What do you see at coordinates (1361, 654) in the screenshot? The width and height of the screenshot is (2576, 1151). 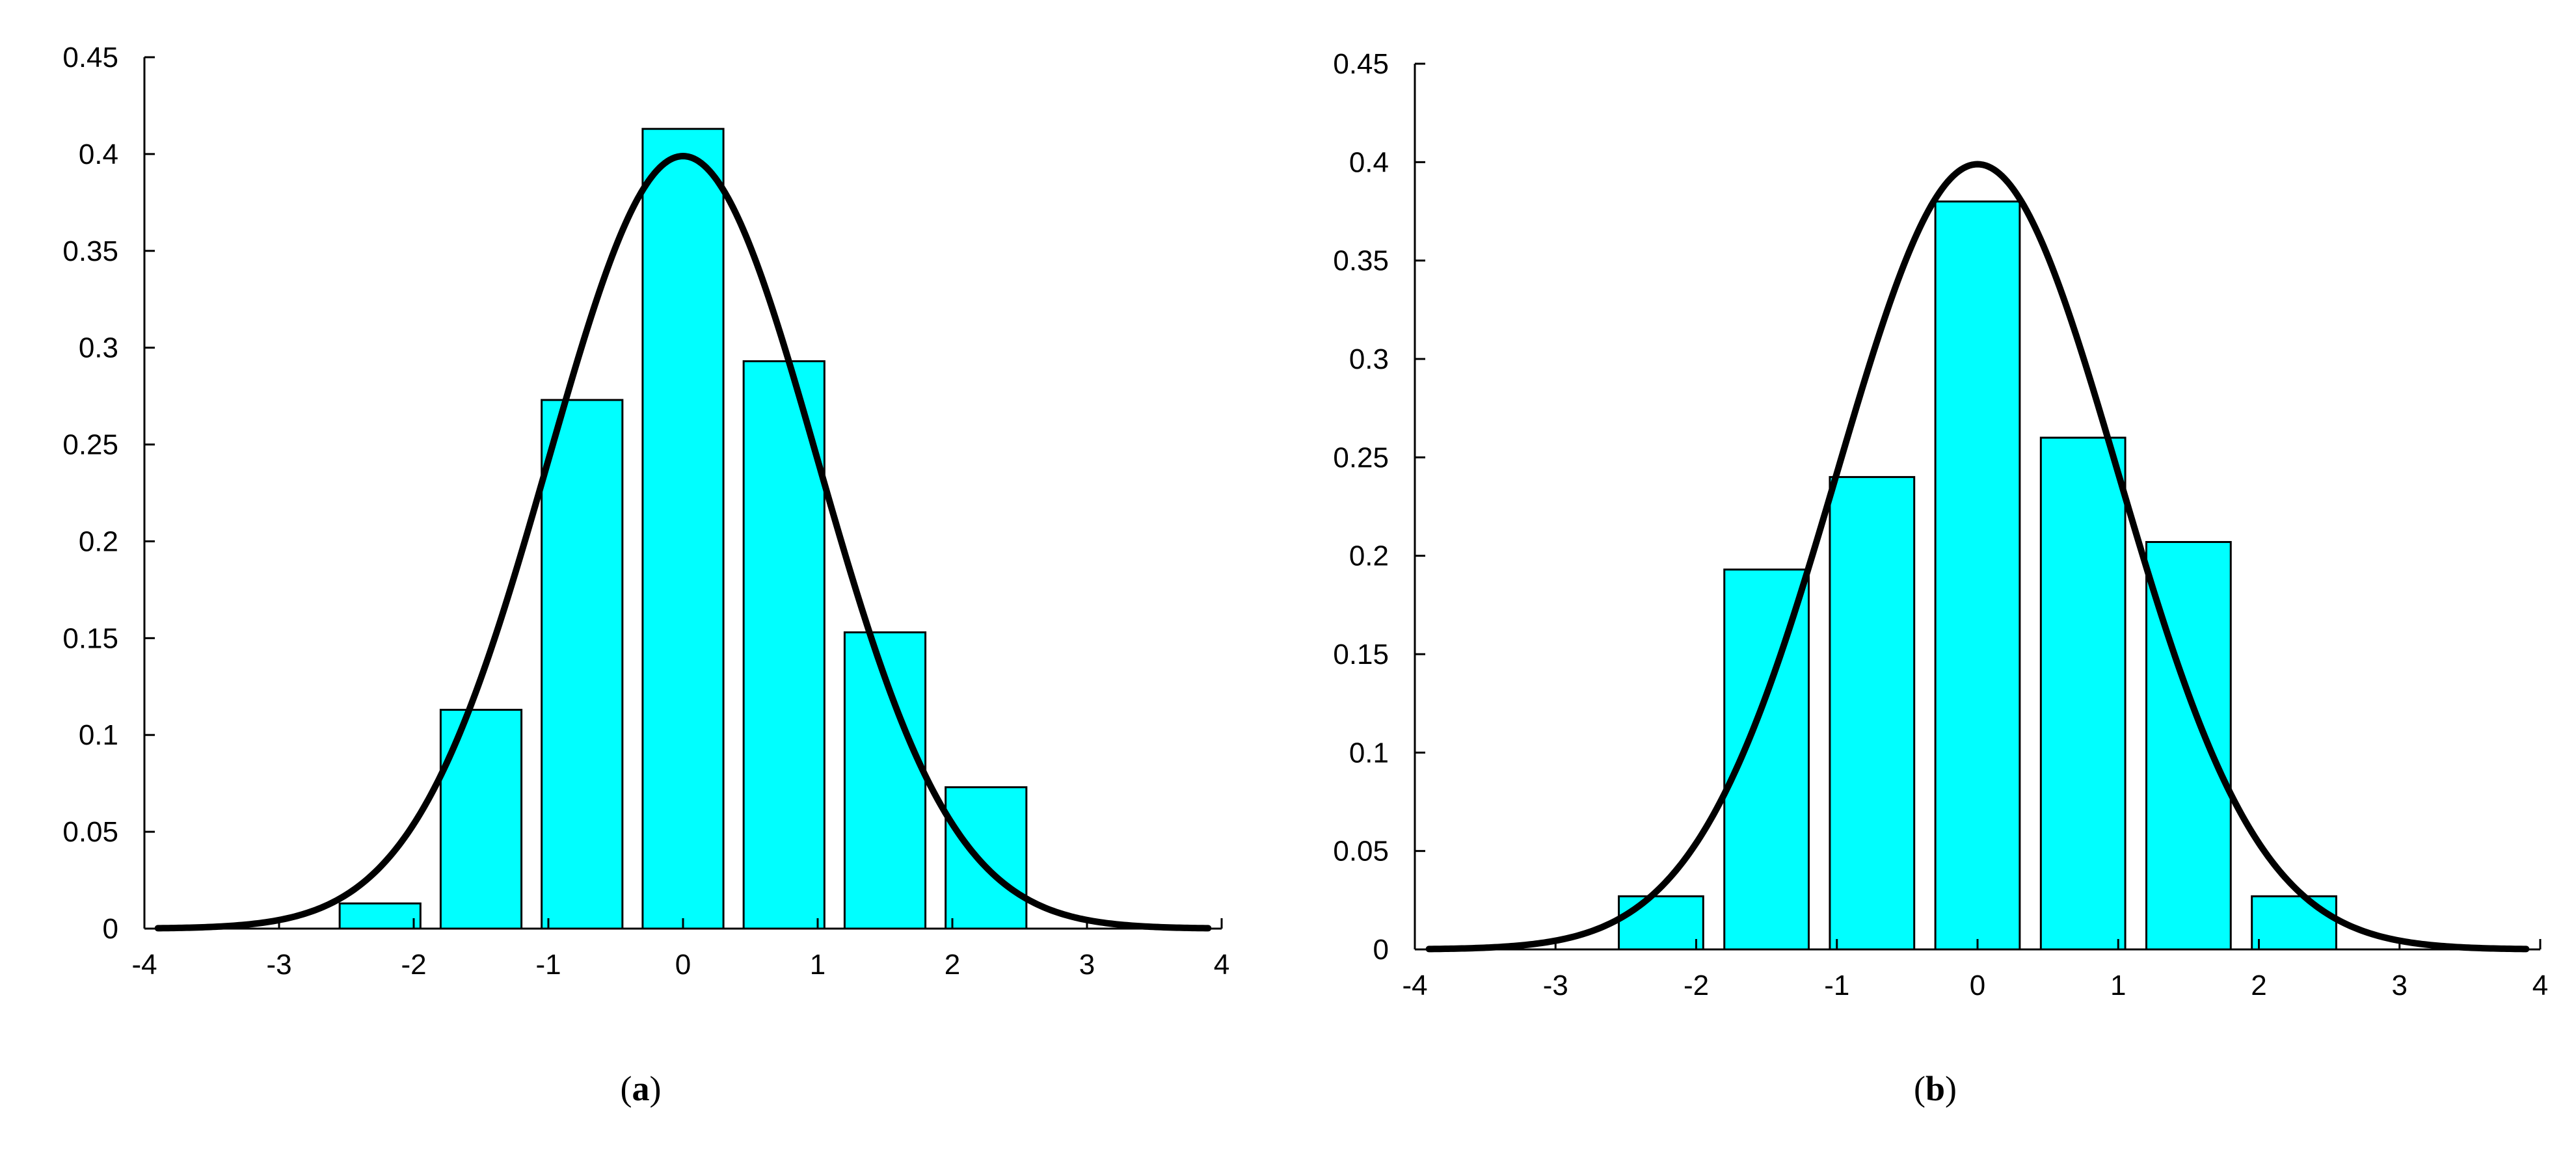 I see `y-tick-label-b-3: 0.15` at bounding box center [1361, 654].